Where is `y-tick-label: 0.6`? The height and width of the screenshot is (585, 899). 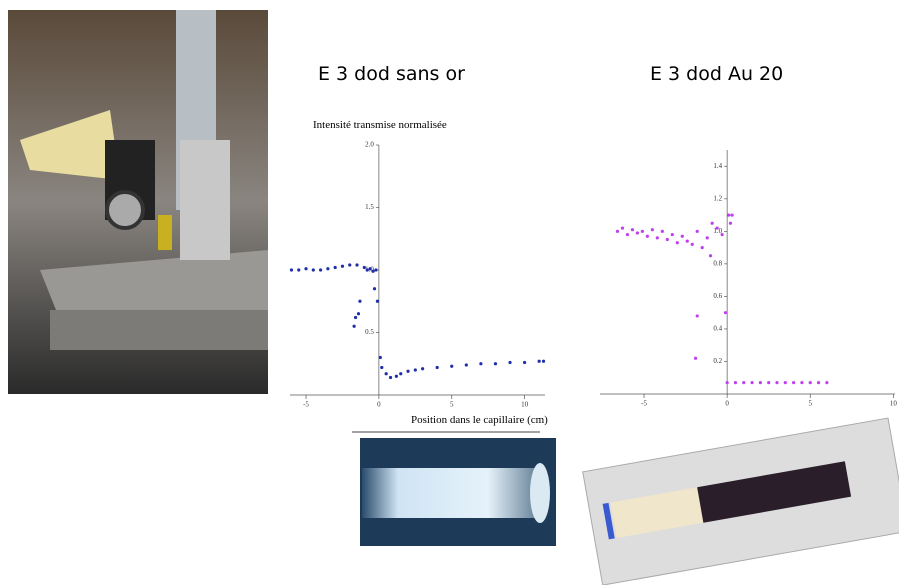
y-tick-label: 0.6 is located at coordinates (717, 296).